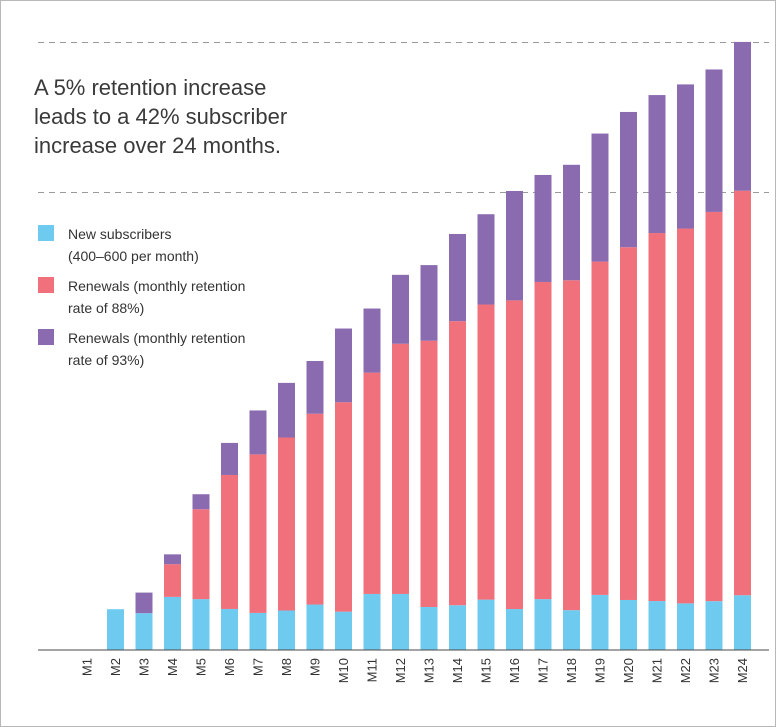 The image size is (776, 727). What do you see at coordinates (685, 670) in the screenshot?
I see `x-tick-label-m22: M22` at bounding box center [685, 670].